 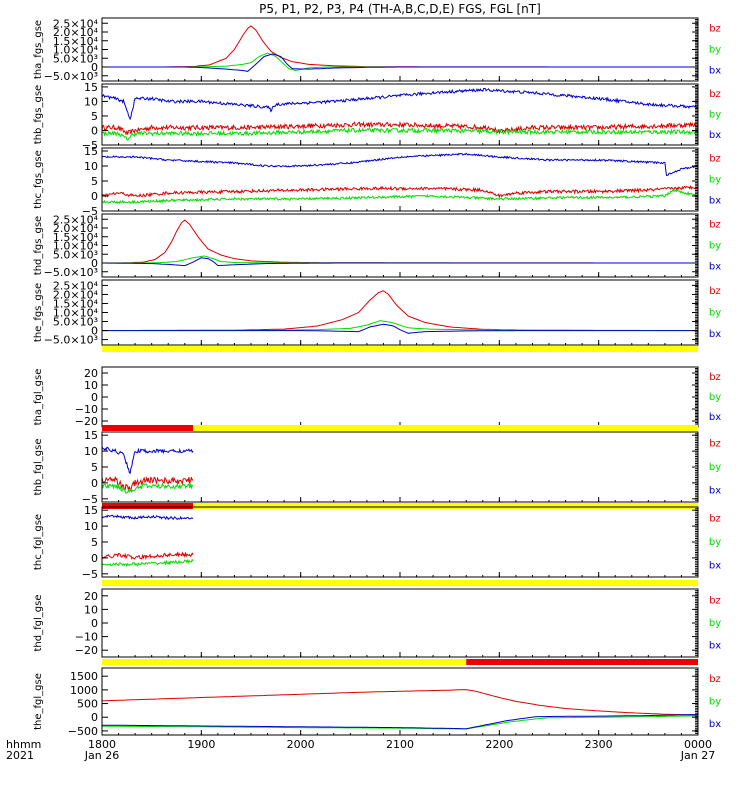 I want to click on x-tick-label: 2000, so click(x=301, y=744).